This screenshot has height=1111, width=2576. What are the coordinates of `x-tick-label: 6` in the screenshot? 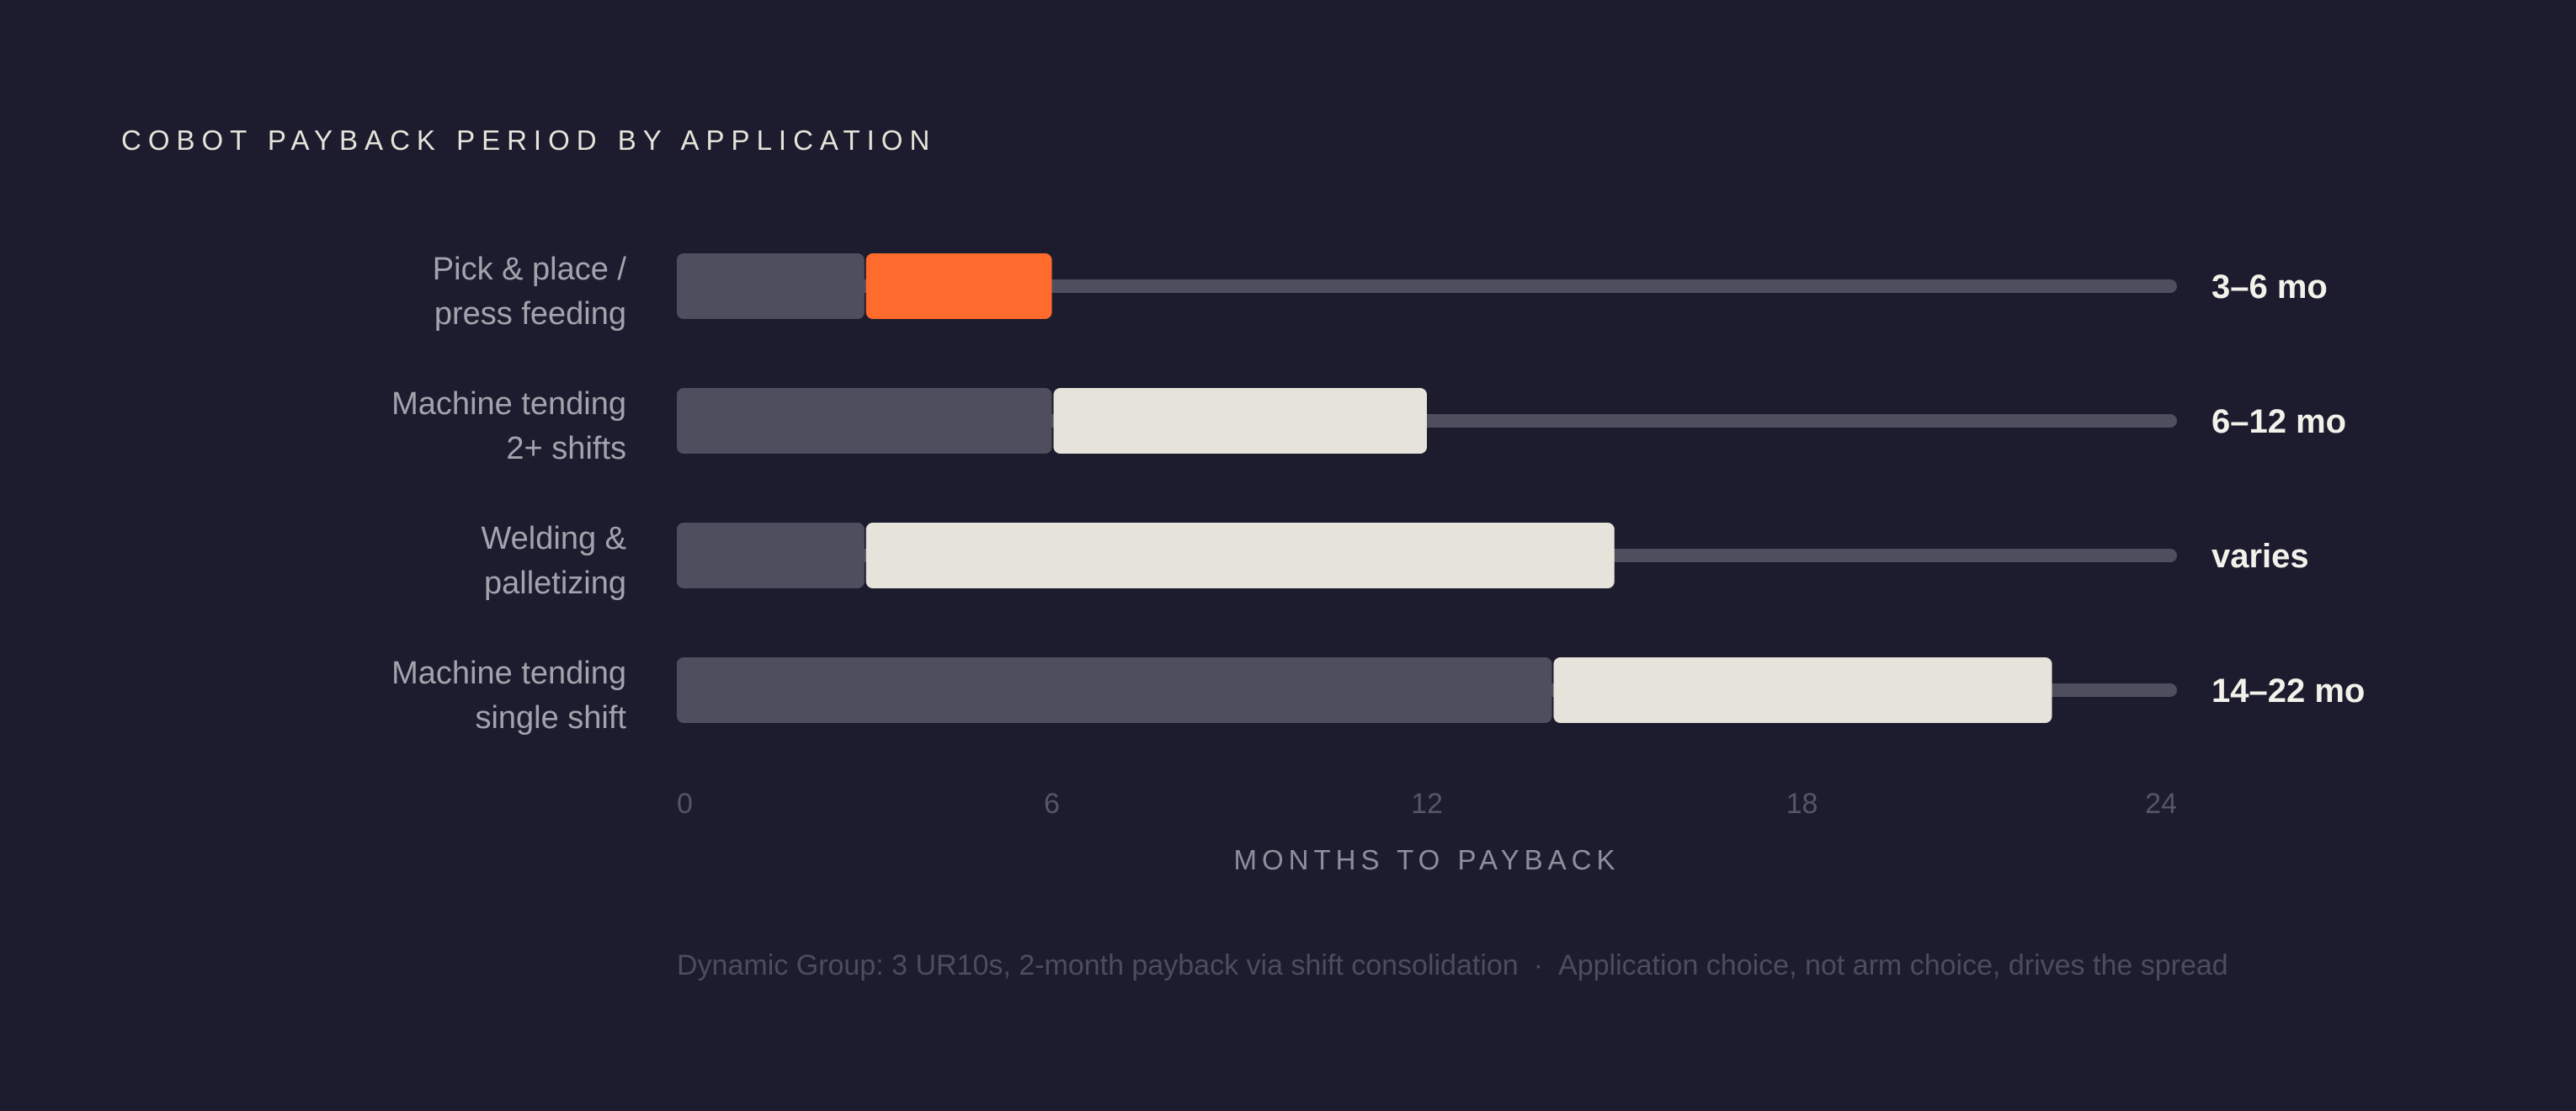 It's located at (1052, 804).